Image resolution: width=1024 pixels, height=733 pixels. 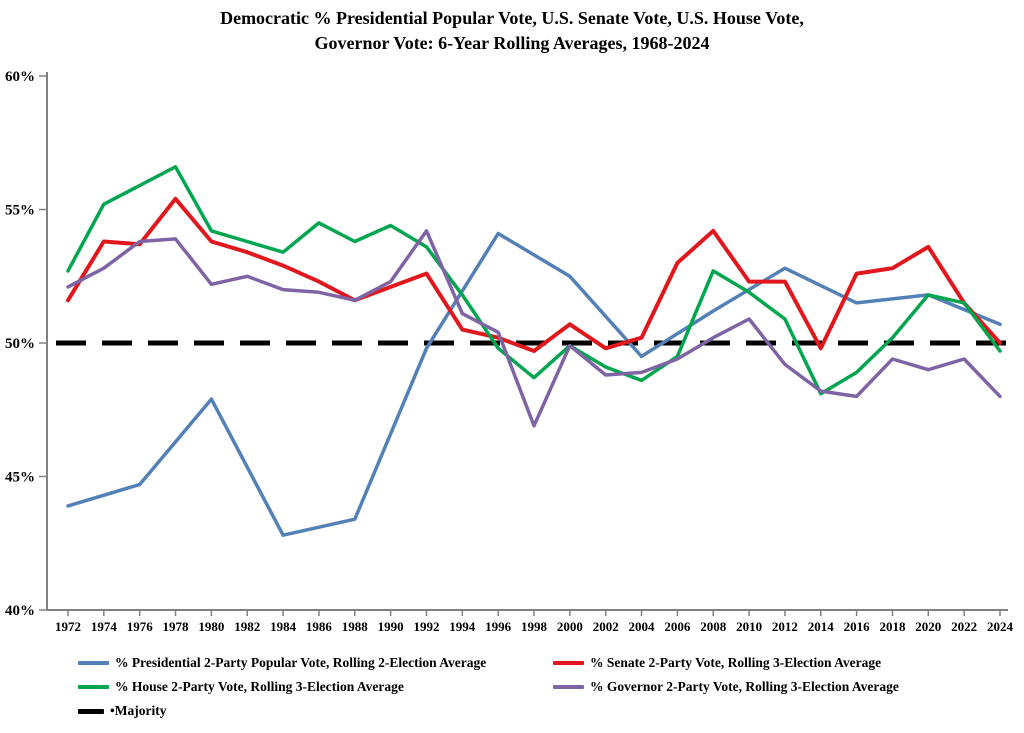 I want to click on x-tick-label: 1980, so click(x=211, y=626).